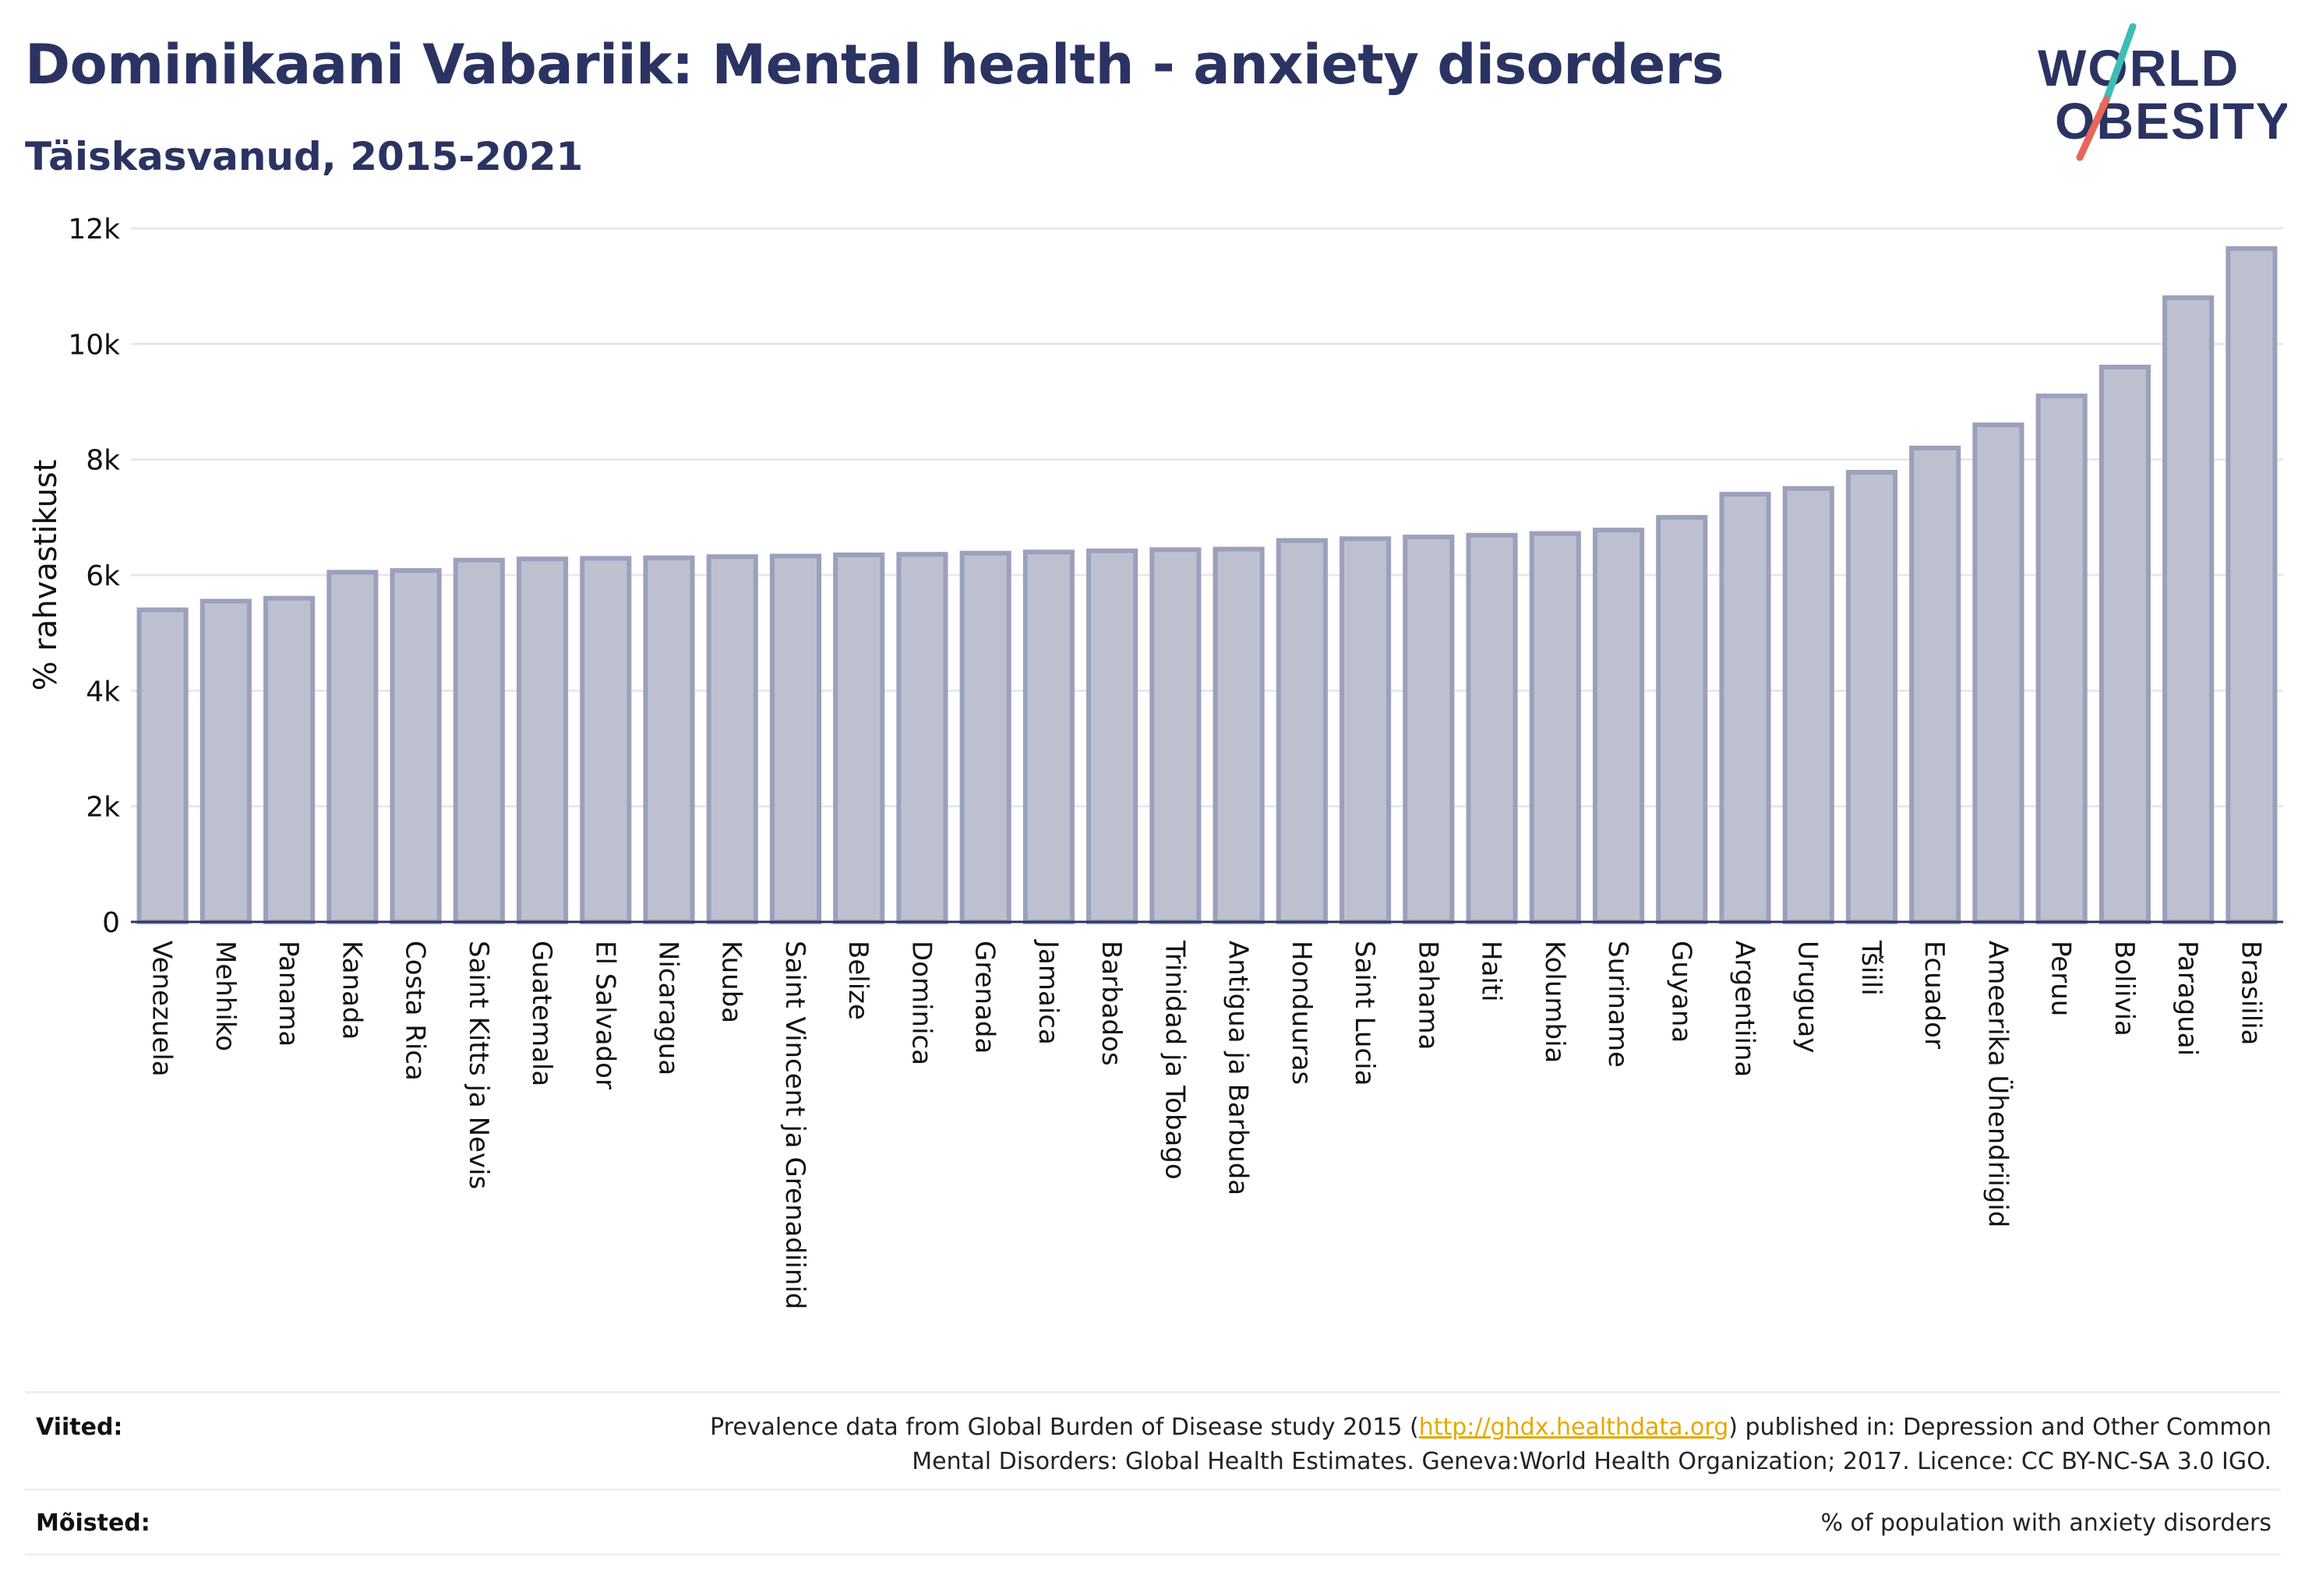 The height and width of the screenshot is (1596, 2305). Describe the element at coordinates (2250, 993) in the screenshot. I see `x-tick-label: Brasiilia` at that location.